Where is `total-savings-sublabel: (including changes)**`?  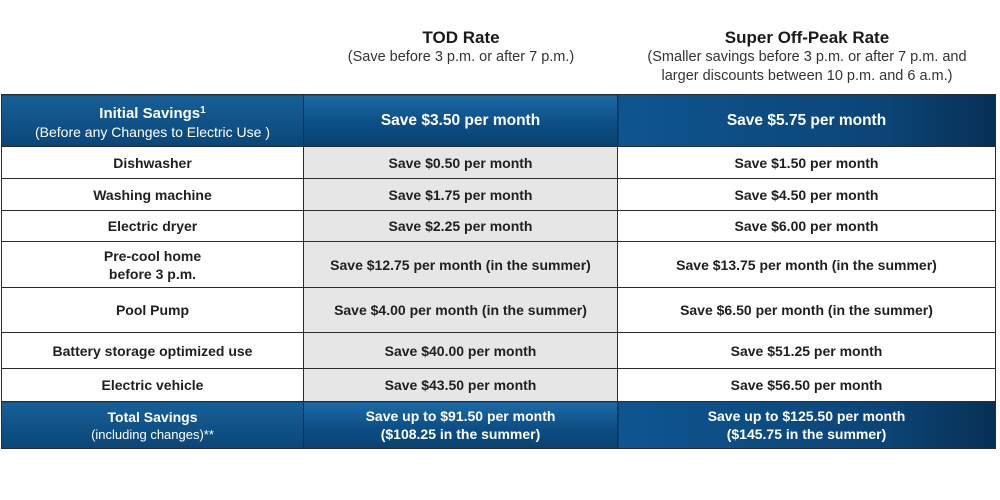
total-savings-sublabel: (including changes)** is located at coordinates (152, 434).